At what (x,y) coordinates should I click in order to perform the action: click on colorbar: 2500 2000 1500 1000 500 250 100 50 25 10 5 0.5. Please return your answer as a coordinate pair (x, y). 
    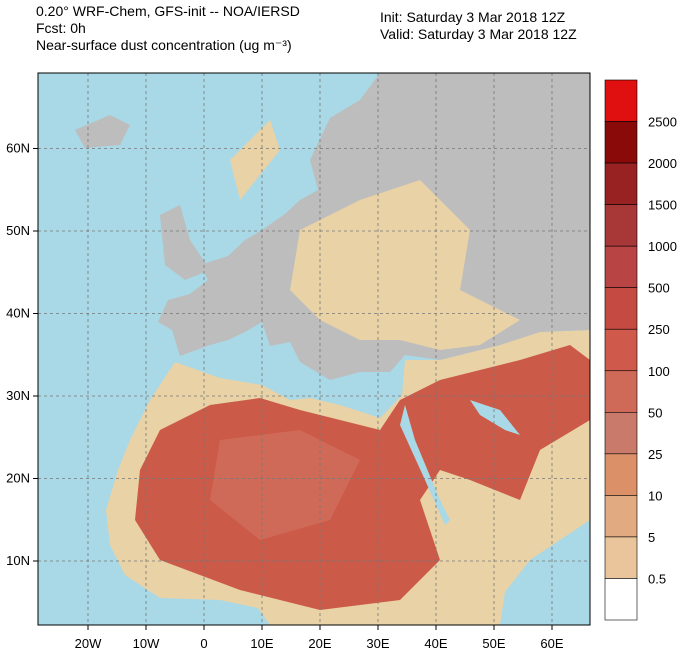
    Looking at the image, I should click on (640, 350).